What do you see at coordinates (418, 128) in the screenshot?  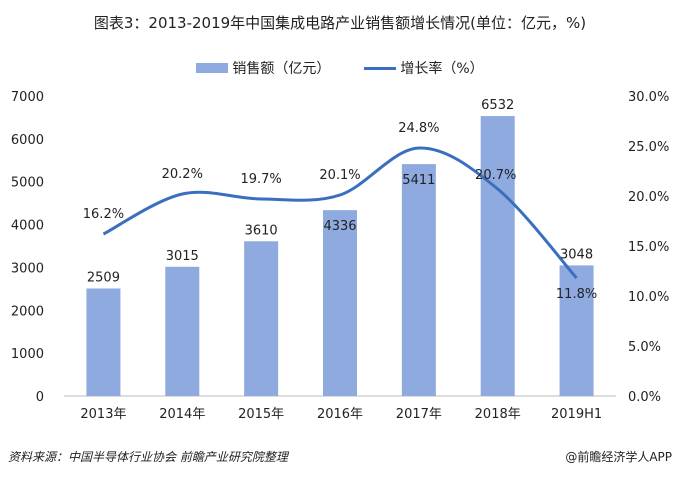 I see `line-value-label: 24.8%` at bounding box center [418, 128].